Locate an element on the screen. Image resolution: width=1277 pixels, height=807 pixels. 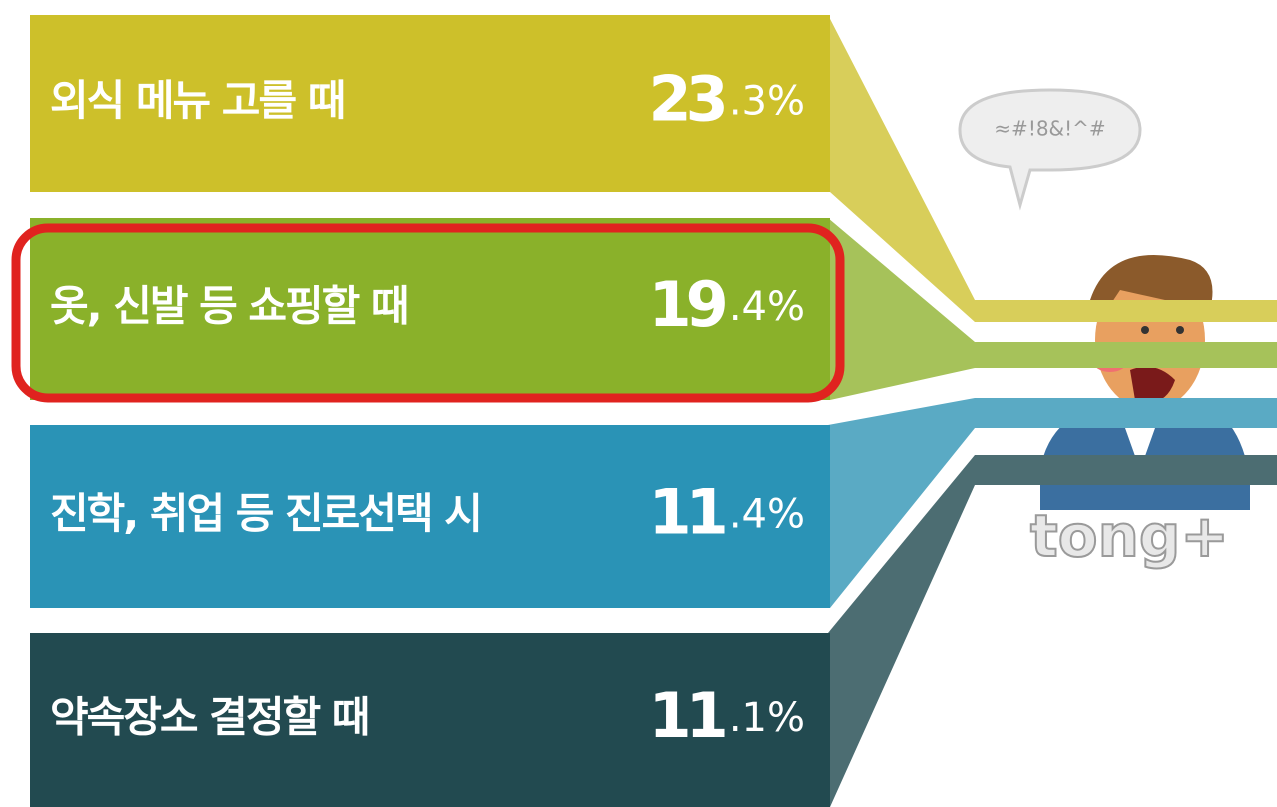
item-value: 23.3% is located at coordinates (727, 99).